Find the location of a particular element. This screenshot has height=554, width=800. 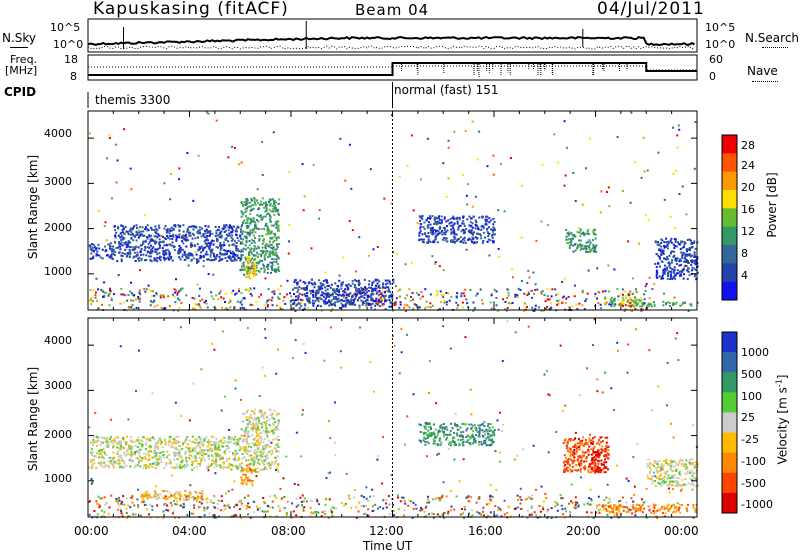

power-region-0-pixel is located at coordinates (90, 249).